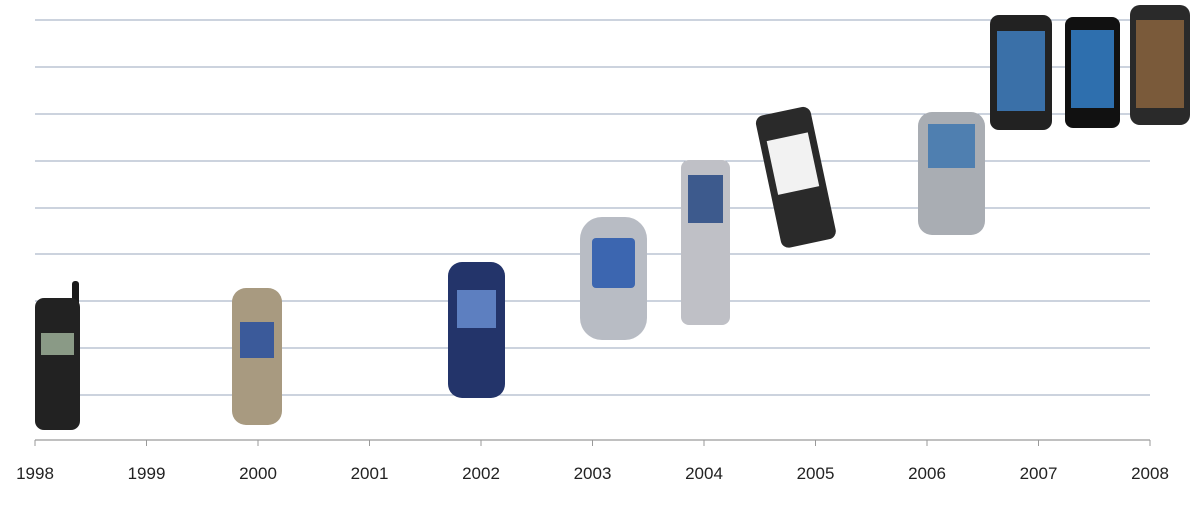 Image resolution: width=1199 pixels, height=508 pixels. What do you see at coordinates (593, 473) in the screenshot?
I see `year-label: 2003` at bounding box center [593, 473].